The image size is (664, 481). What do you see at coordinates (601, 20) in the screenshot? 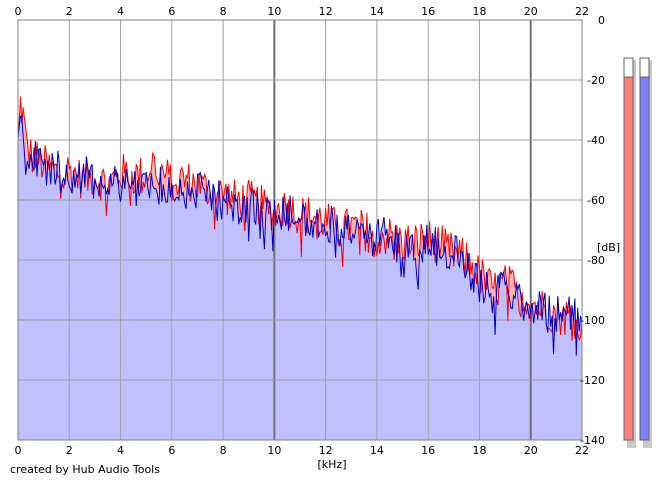
I see `y-tick-label: 0` at bounding box center [601, 20].